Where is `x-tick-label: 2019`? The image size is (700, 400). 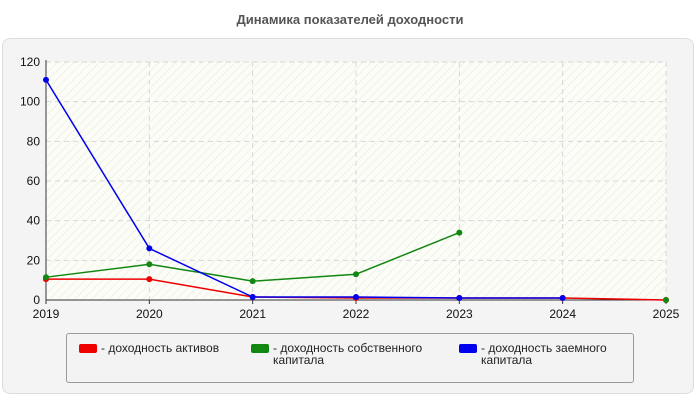 x-tick-label: 2019 is located at coordinates (46, 314).